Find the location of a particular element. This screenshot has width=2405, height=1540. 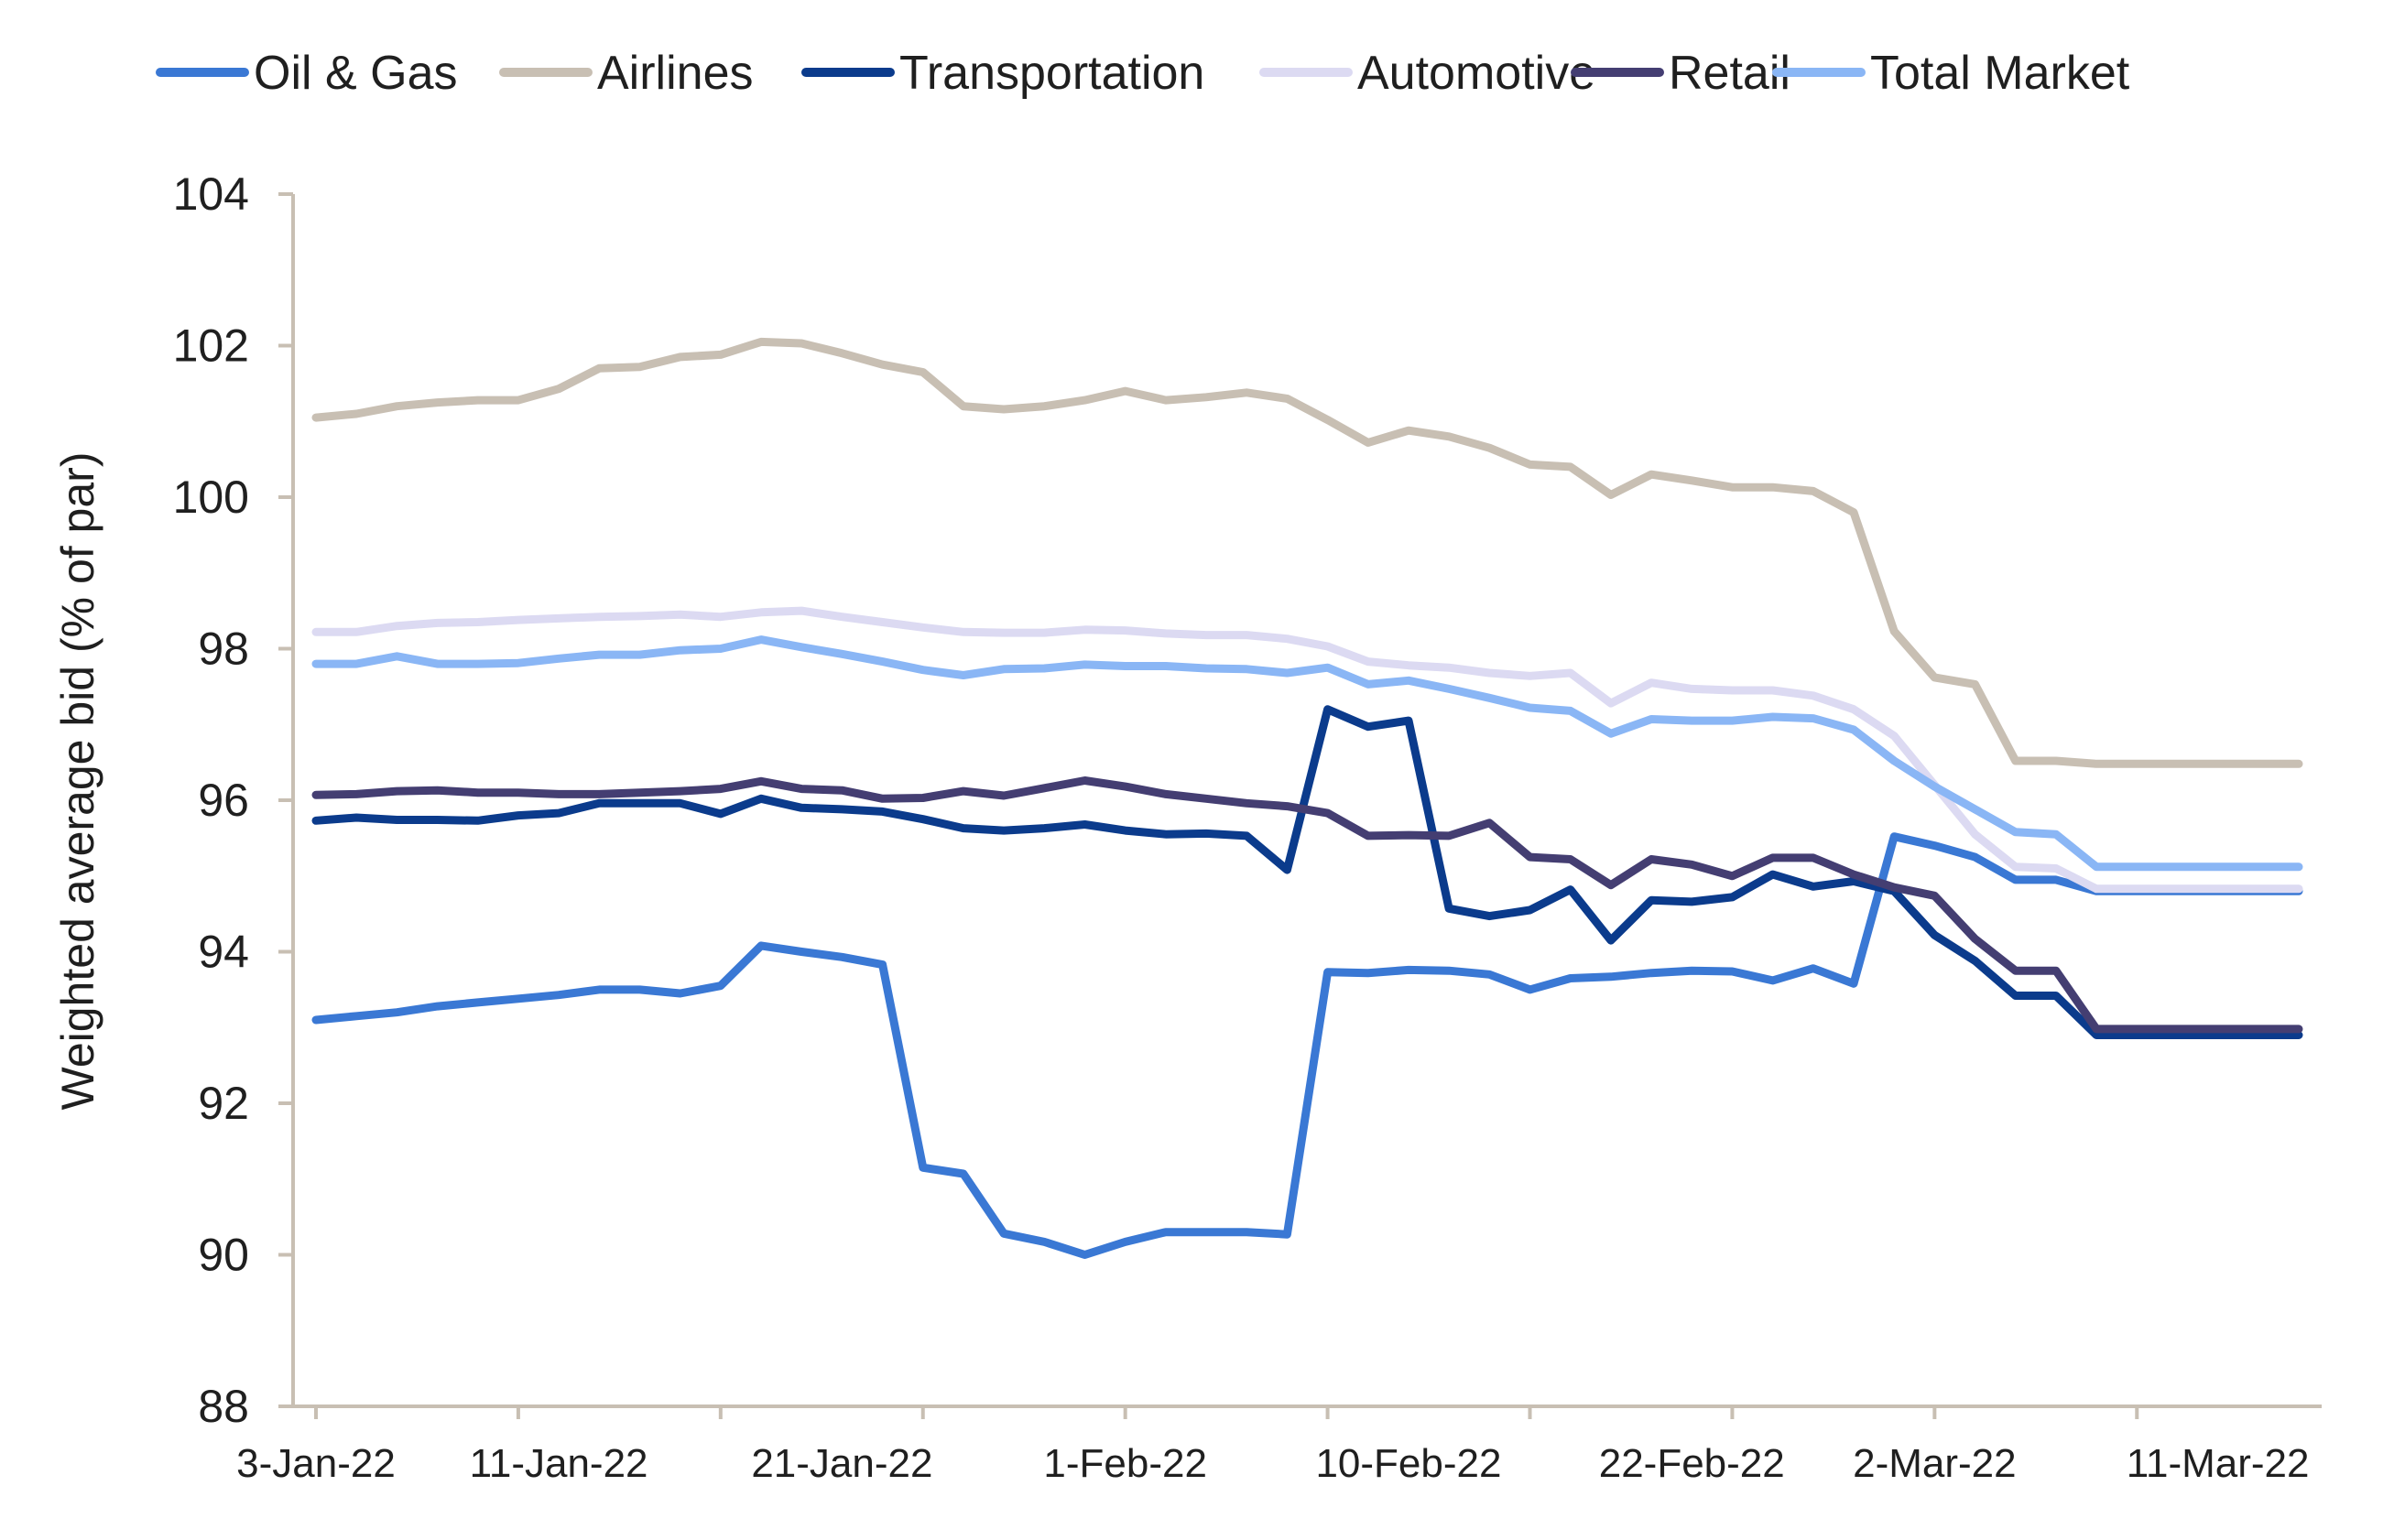

x-tick-label: 11-Mar-22 is located at coordinates (2218, 1463).